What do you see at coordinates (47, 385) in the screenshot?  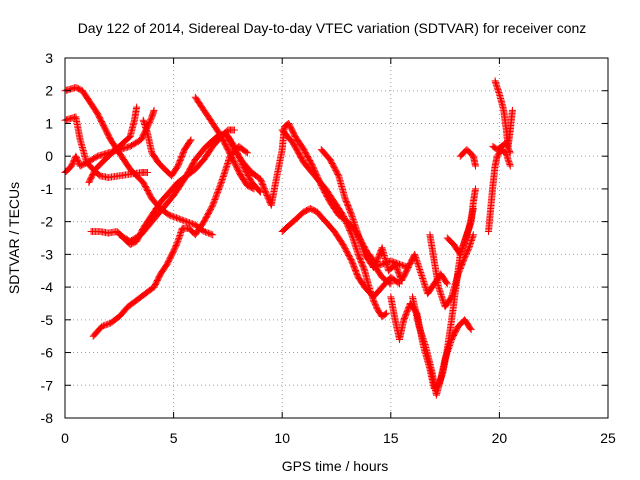 I see `y-tick-label: -7` at bounding box center [47, 385].